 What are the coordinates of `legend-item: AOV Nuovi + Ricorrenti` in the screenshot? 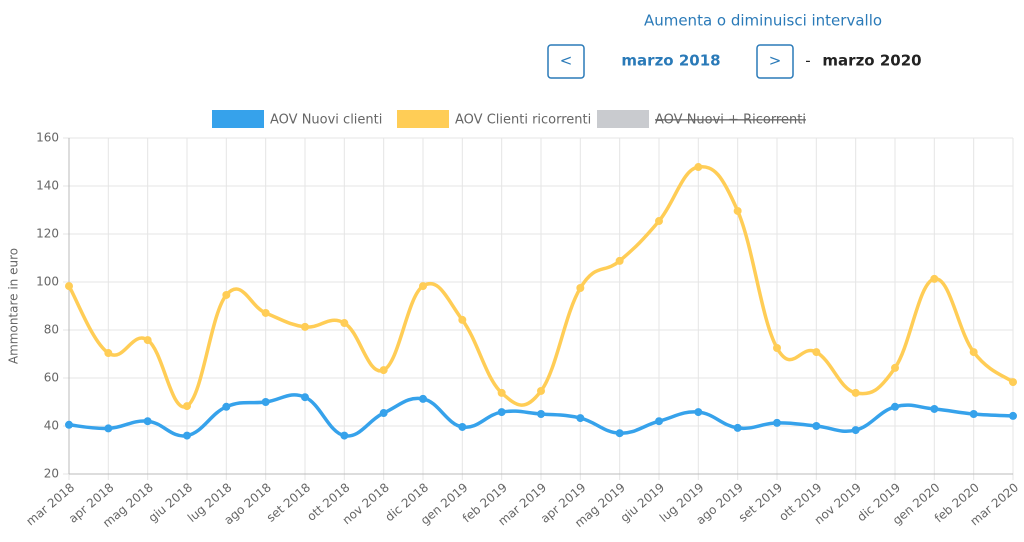 It's located at (701, 119).